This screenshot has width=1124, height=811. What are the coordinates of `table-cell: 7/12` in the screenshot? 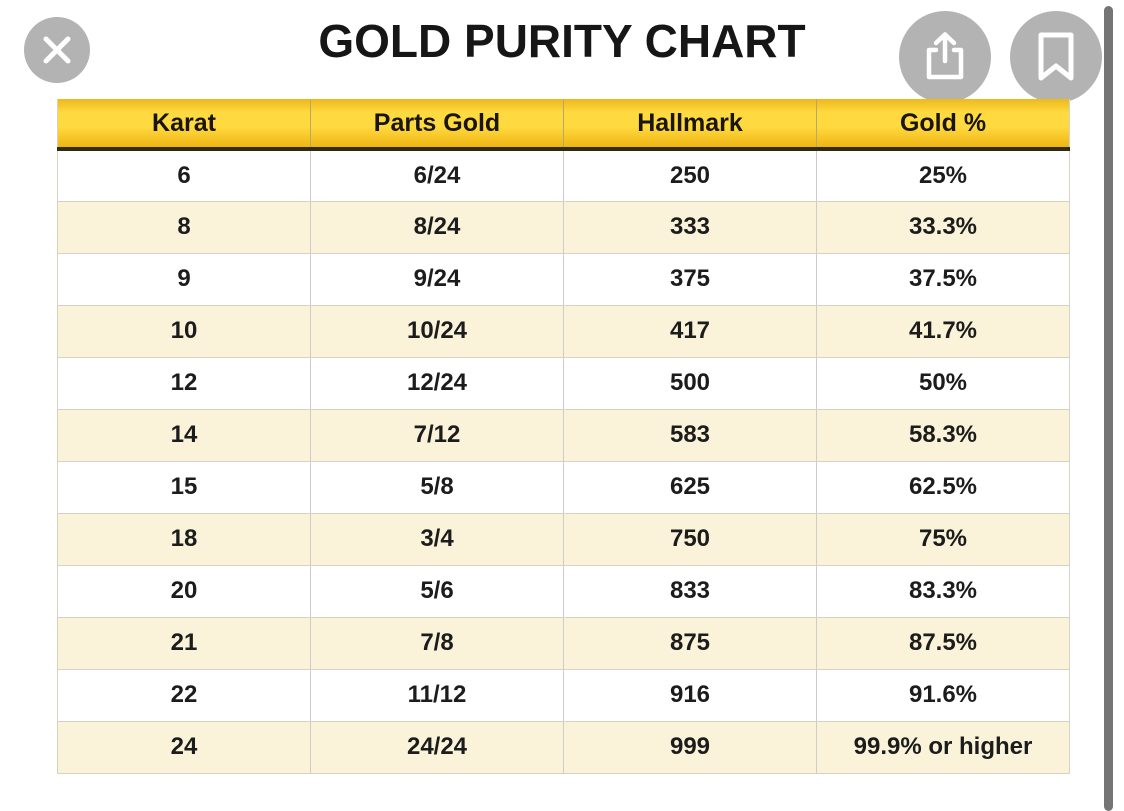 It's located at (437, 435).